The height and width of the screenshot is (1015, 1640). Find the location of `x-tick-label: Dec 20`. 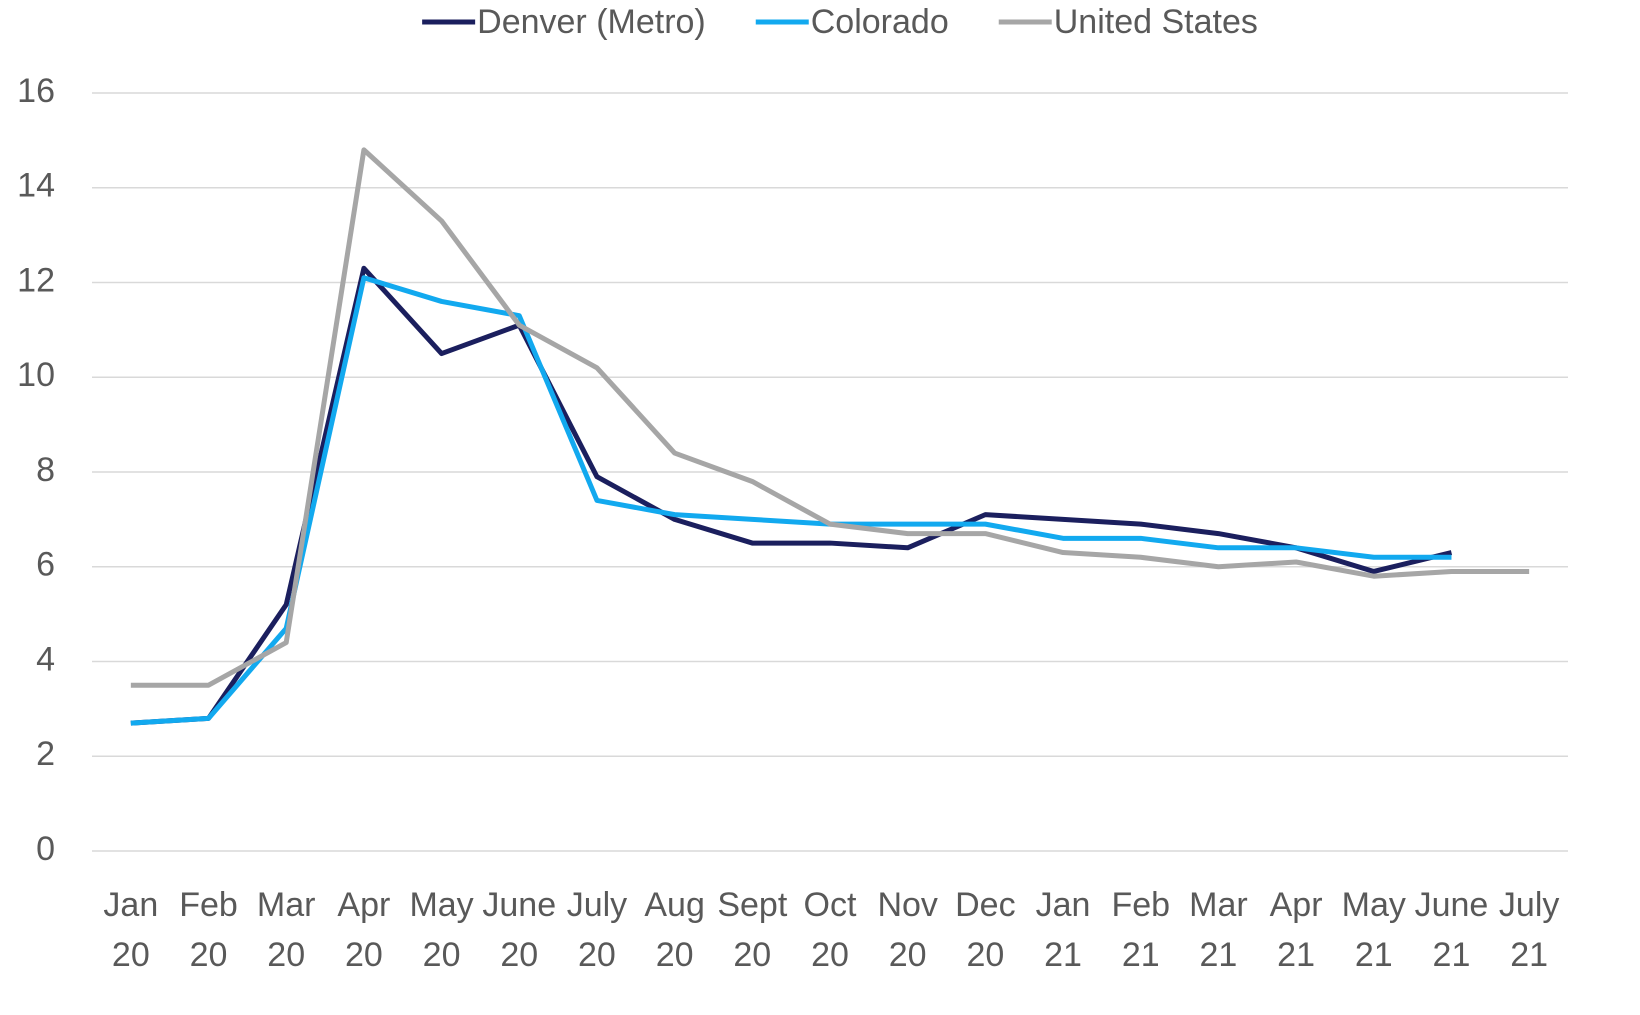

x-tick-label: Dec 20 is located at coordinates (985, 930).